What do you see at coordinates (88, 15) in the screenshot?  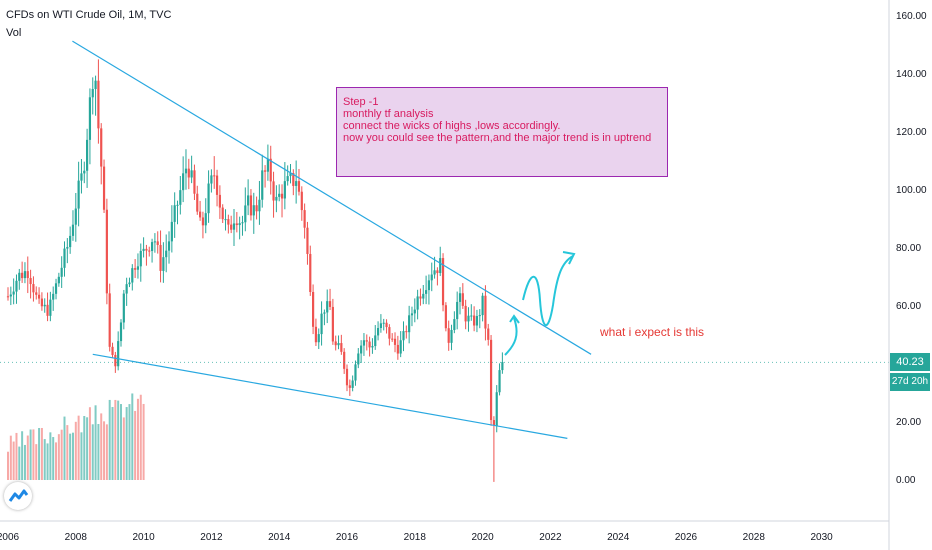 I see `chart-title: CFDs on WTI Crude Oil, 1M, TVC` at bounding box center [88, 15].